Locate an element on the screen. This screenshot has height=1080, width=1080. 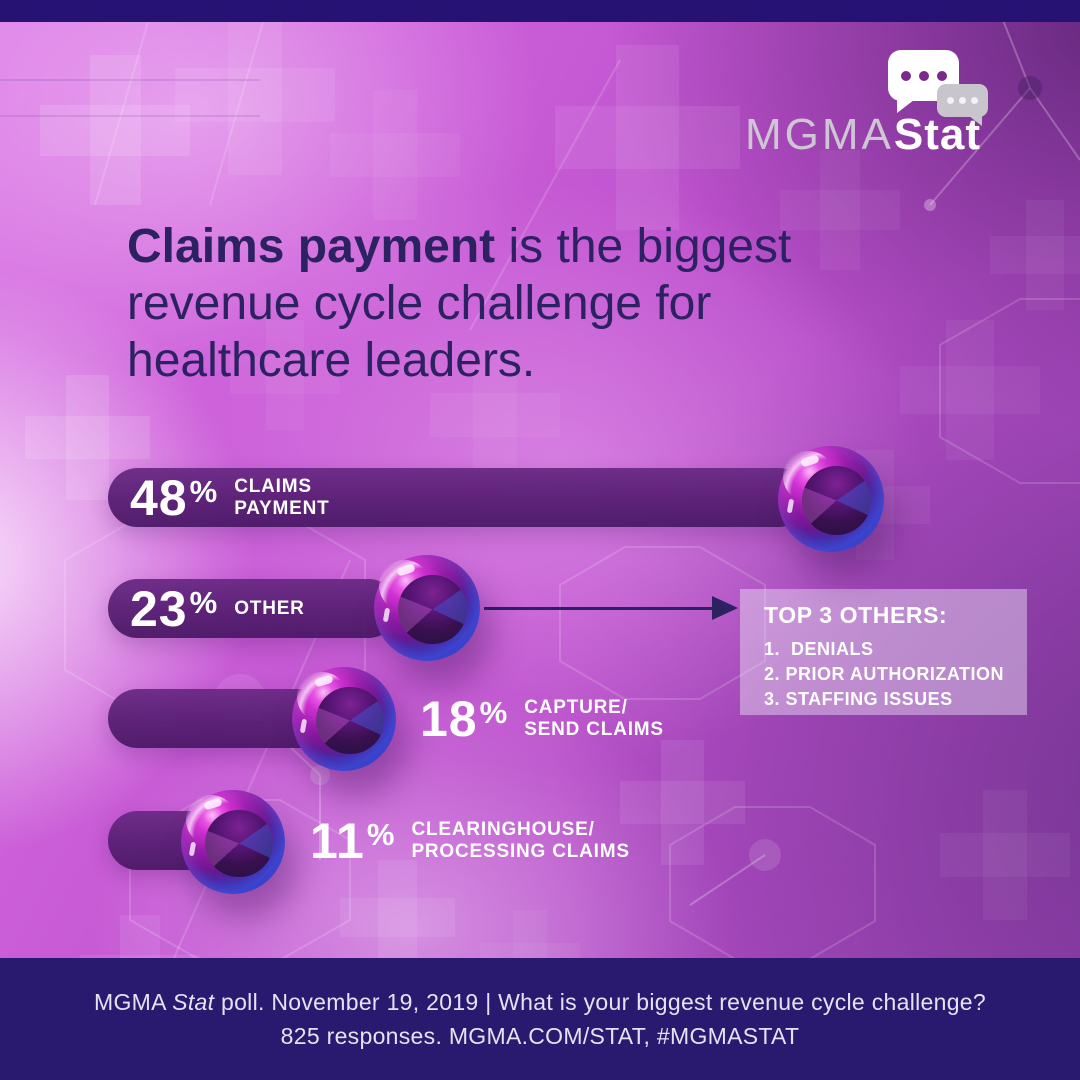
bar-claims-payment: 48% CLAIMS PAYMENT is located at coordinates (458, 497).